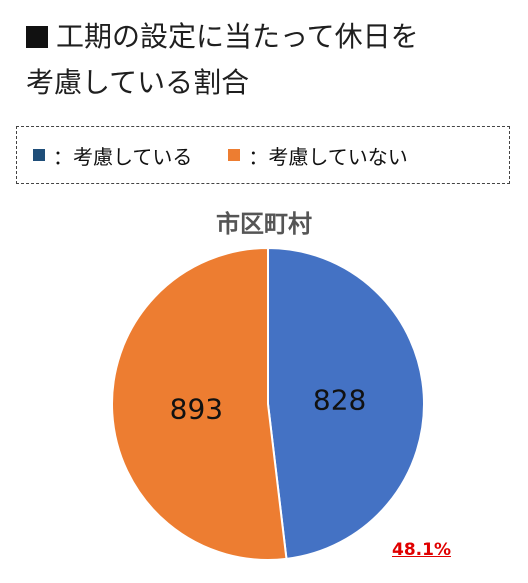  I want to click on legend: ：考慮している ：考慮していない, so click(263, 155).